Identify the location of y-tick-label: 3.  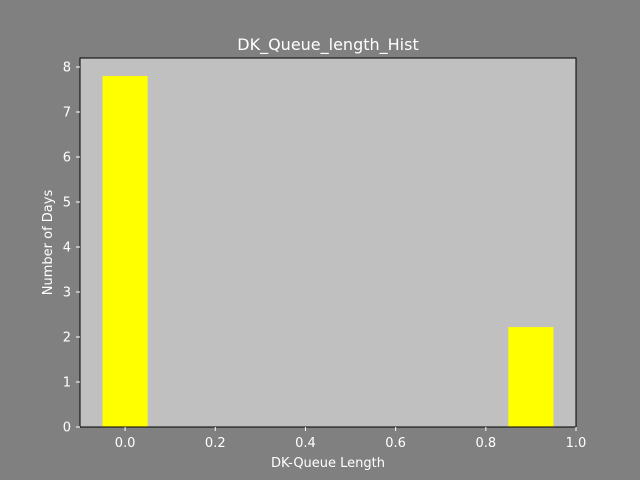
(67, 293).